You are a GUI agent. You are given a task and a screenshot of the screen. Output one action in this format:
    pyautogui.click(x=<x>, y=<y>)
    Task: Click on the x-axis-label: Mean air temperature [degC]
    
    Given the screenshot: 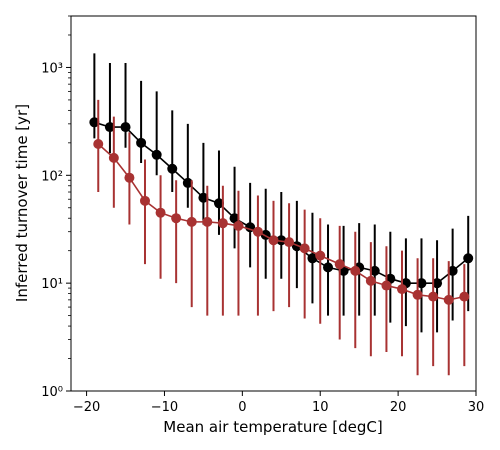 What is the action you would take?
    pyautogui.click(x=272, y=427)
    